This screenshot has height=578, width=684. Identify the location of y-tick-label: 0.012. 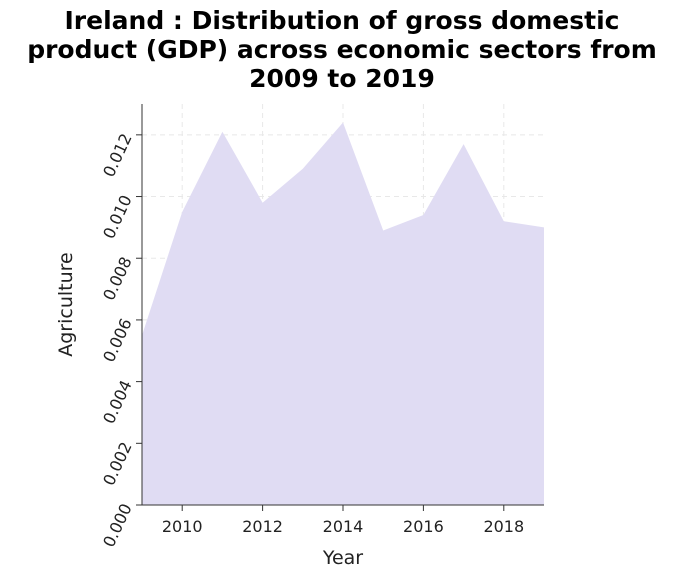
(117, 155).